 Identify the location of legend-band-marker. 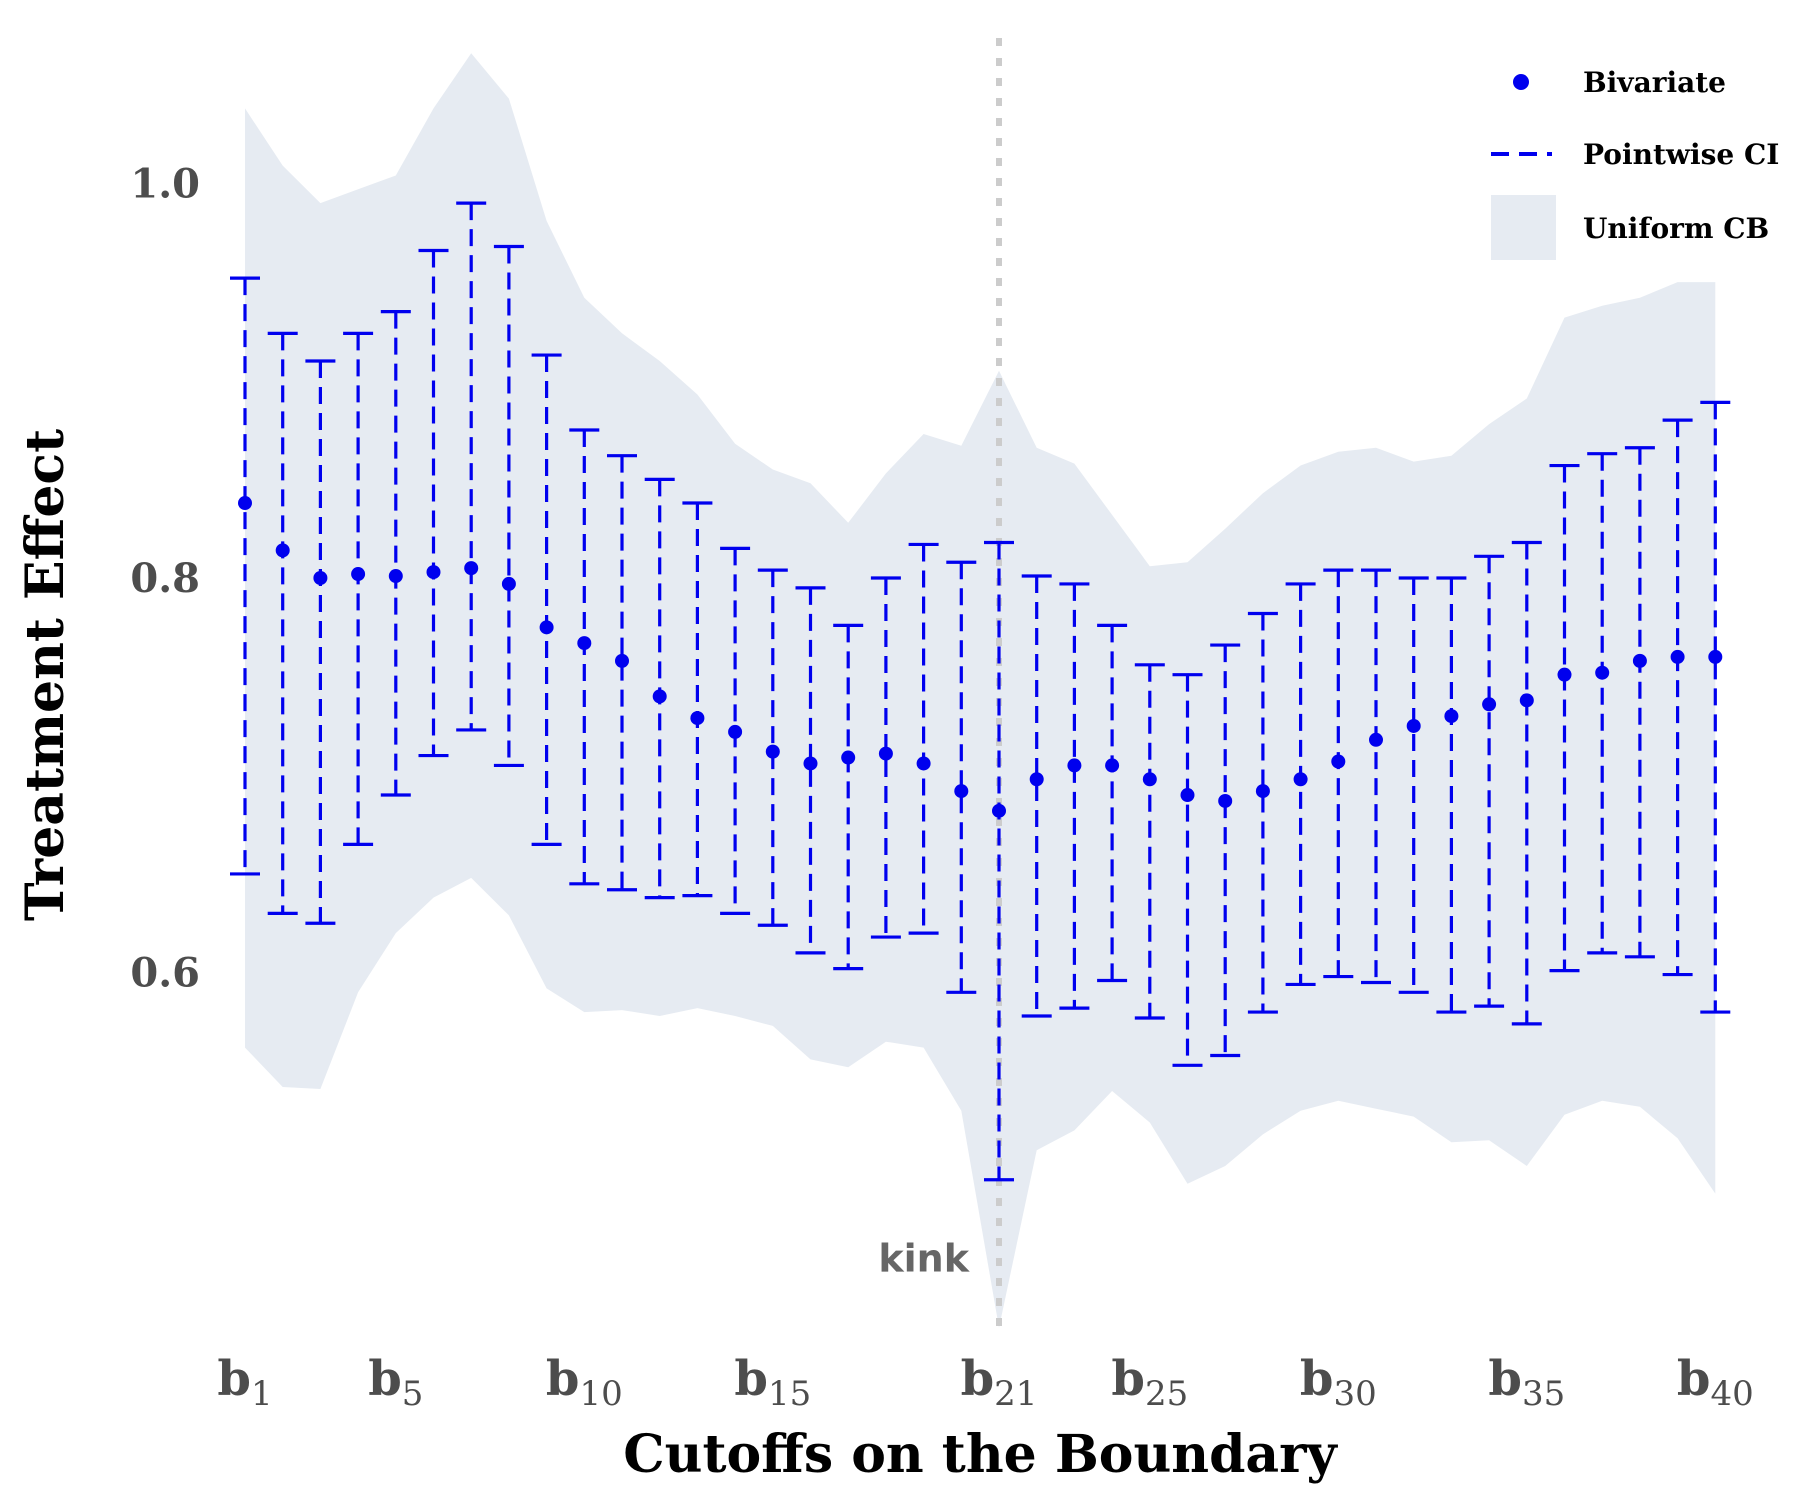
(1523, 227).